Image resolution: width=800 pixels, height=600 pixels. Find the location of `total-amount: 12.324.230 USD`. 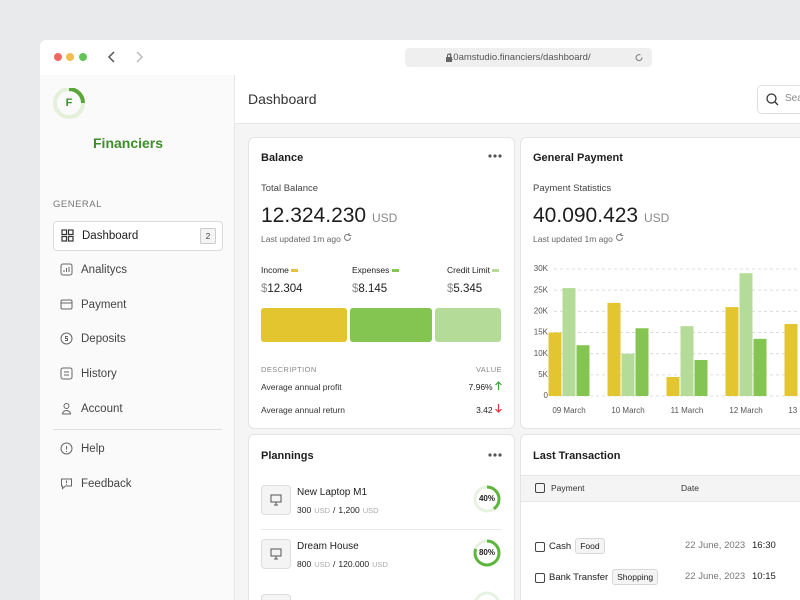

total-amount: 12.324.230 USD is located at coordinates (329, 217).